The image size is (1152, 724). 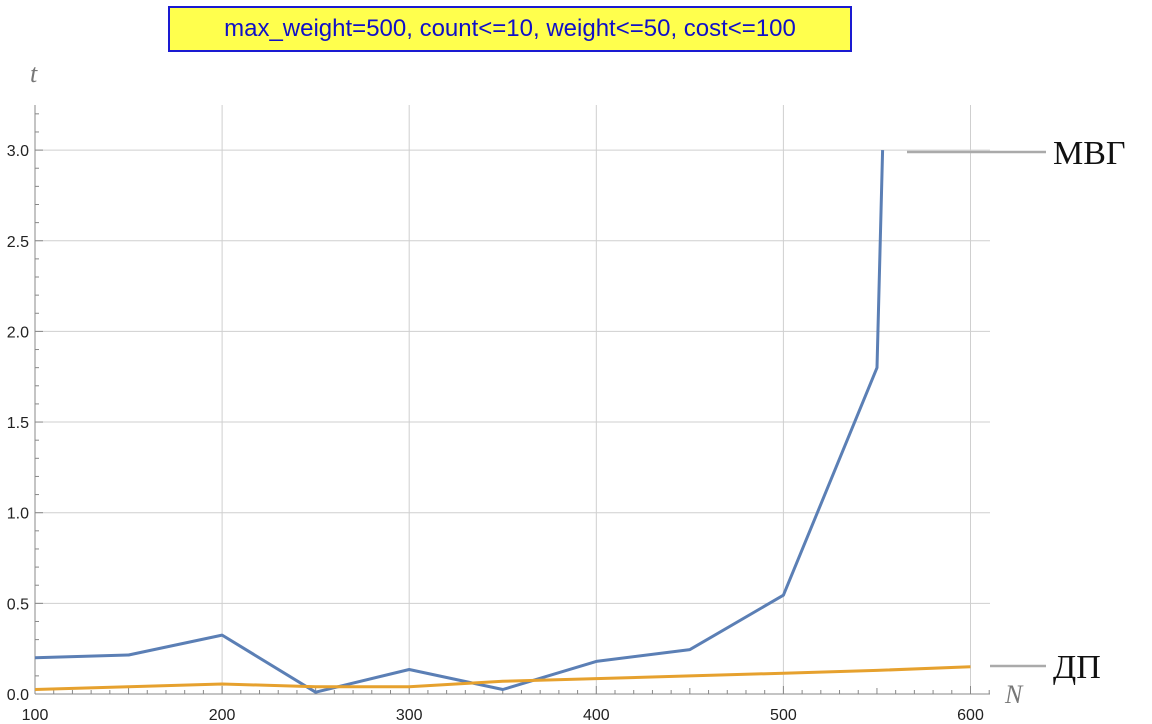 I want to click on x-axis-label: N, so click(x=1014, y=694).